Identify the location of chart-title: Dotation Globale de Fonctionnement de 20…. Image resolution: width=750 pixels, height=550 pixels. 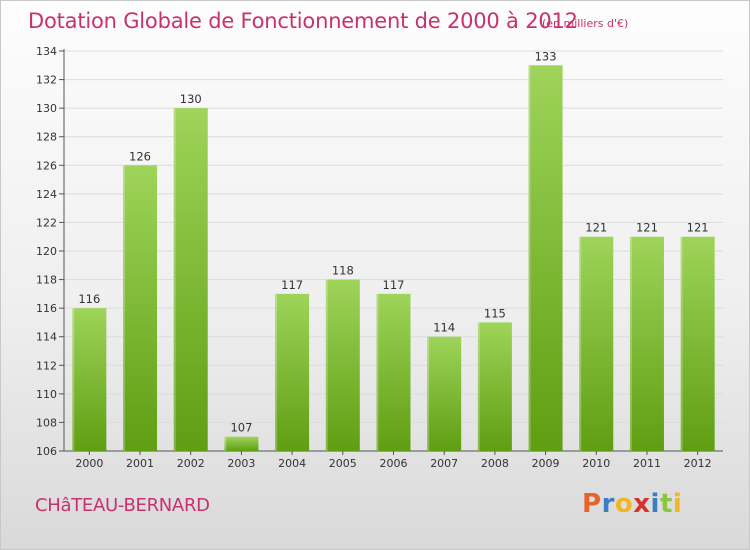
(303, 21).